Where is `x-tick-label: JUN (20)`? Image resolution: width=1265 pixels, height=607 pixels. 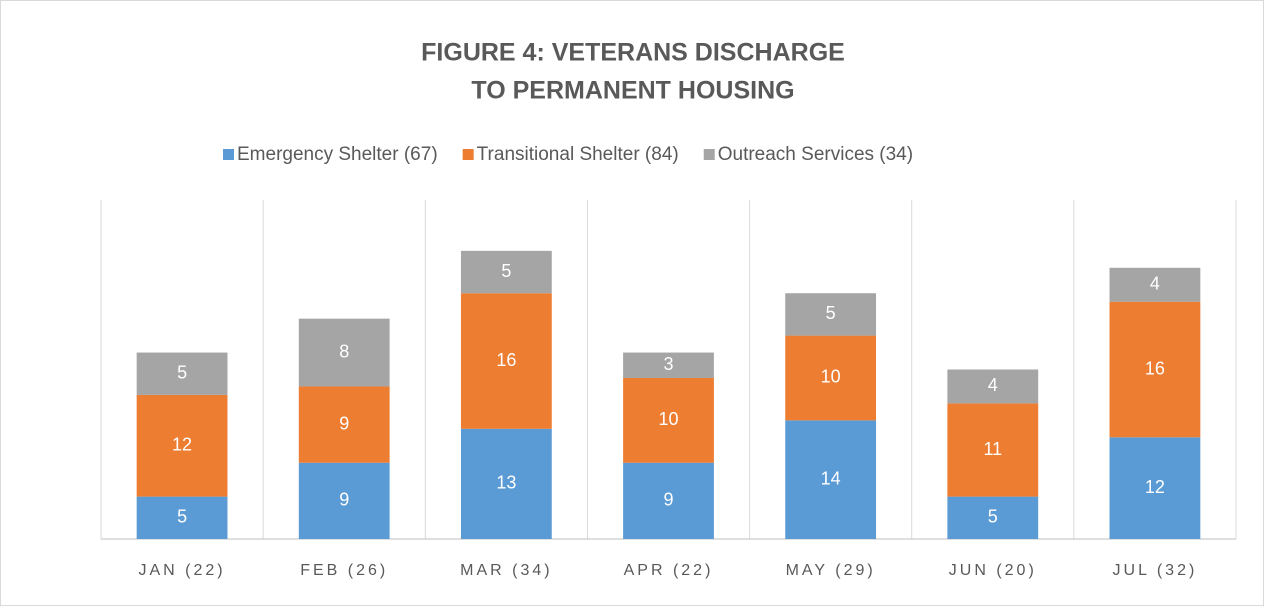 x-tick-label: JUN (20) is located at coordinates (993, 570).